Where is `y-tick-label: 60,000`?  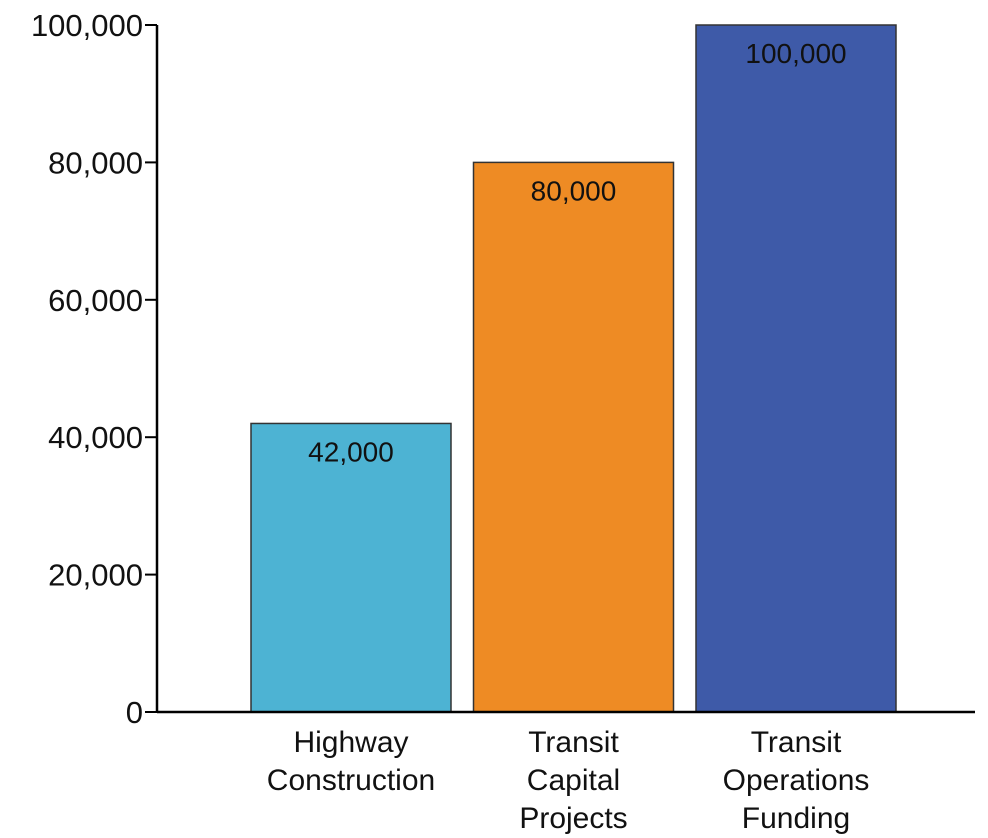 y-tick-label: 60,000 is located at coordinates (95, 300).